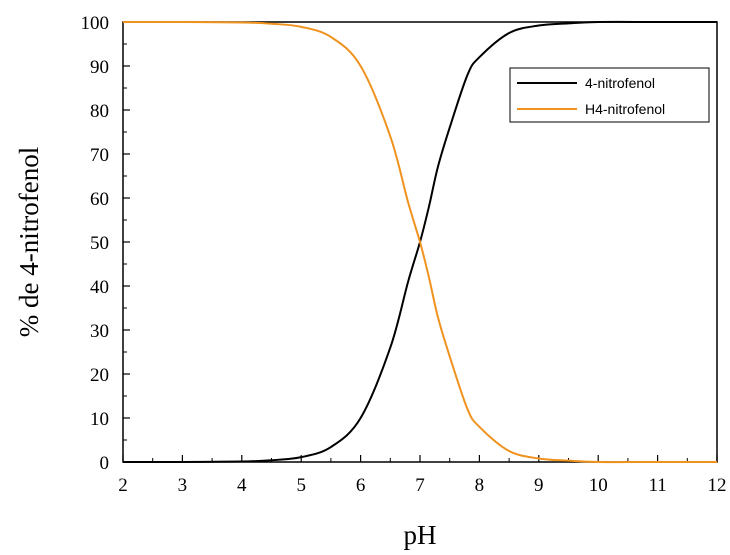 The width and height of the screenshot is (730, 555). What do you see at coordinates (105, 463) in the screenshot?
I see `y-tick-label: 0` at bounding box center [105, 463].